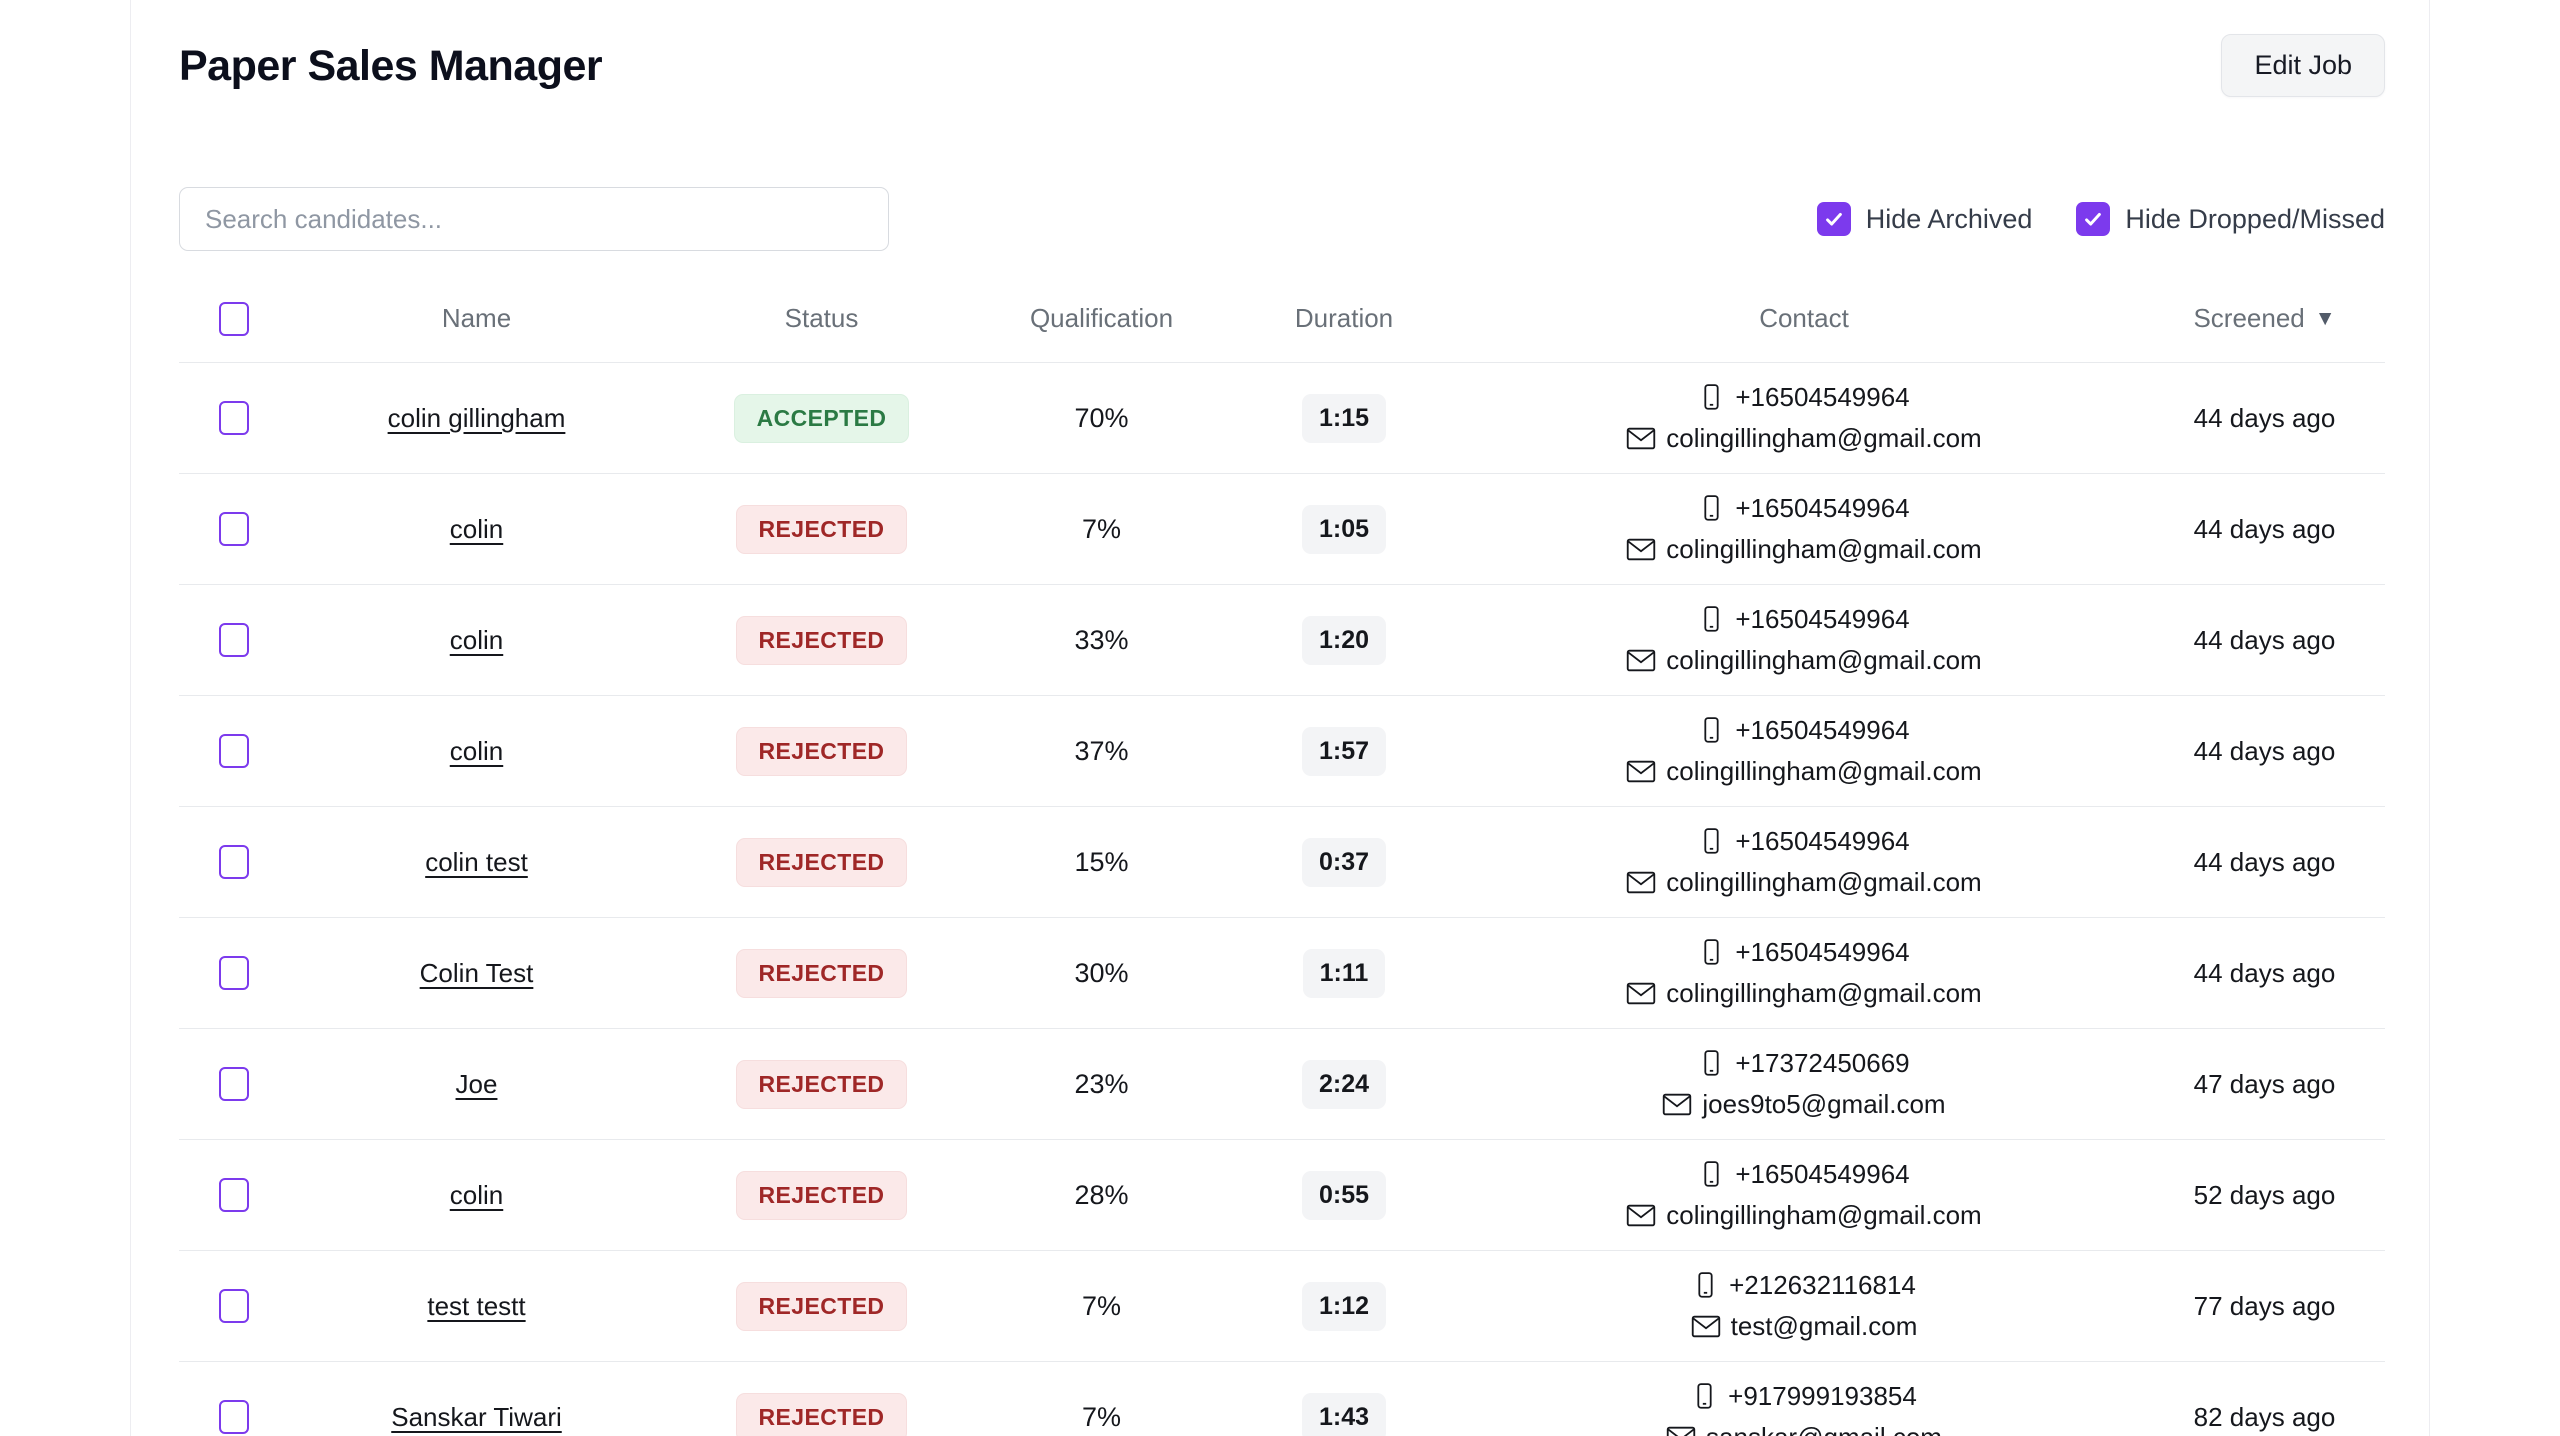 The height and width of the screenshot is (1436, 2560). I want to click on candidate-name-link: Colin Test, so click(476, 972).